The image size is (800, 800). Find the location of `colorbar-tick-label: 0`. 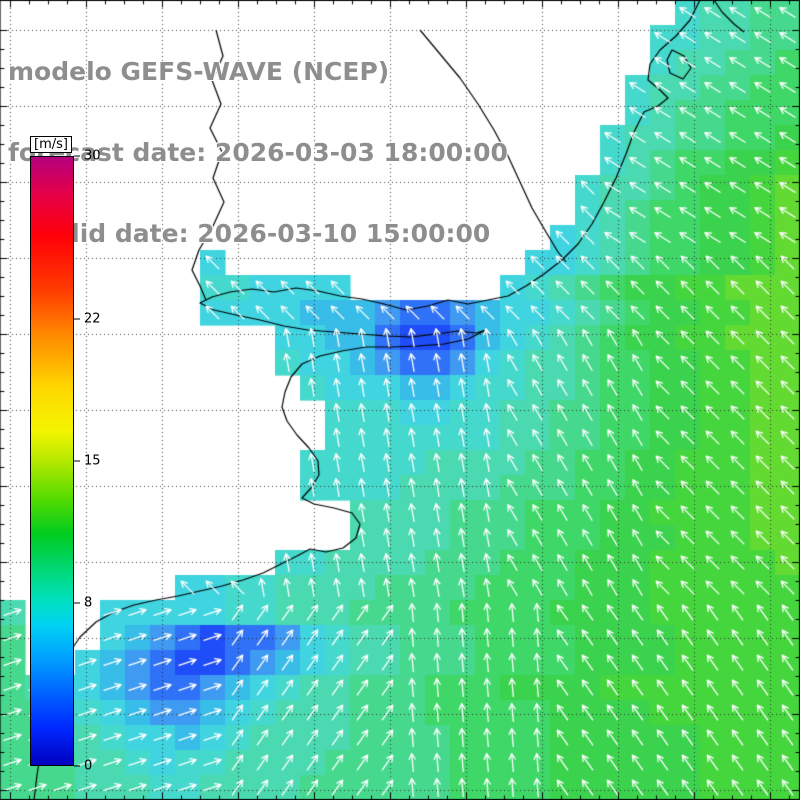

colorbar-tick-label: 0 is located at coordinates (88, 766).